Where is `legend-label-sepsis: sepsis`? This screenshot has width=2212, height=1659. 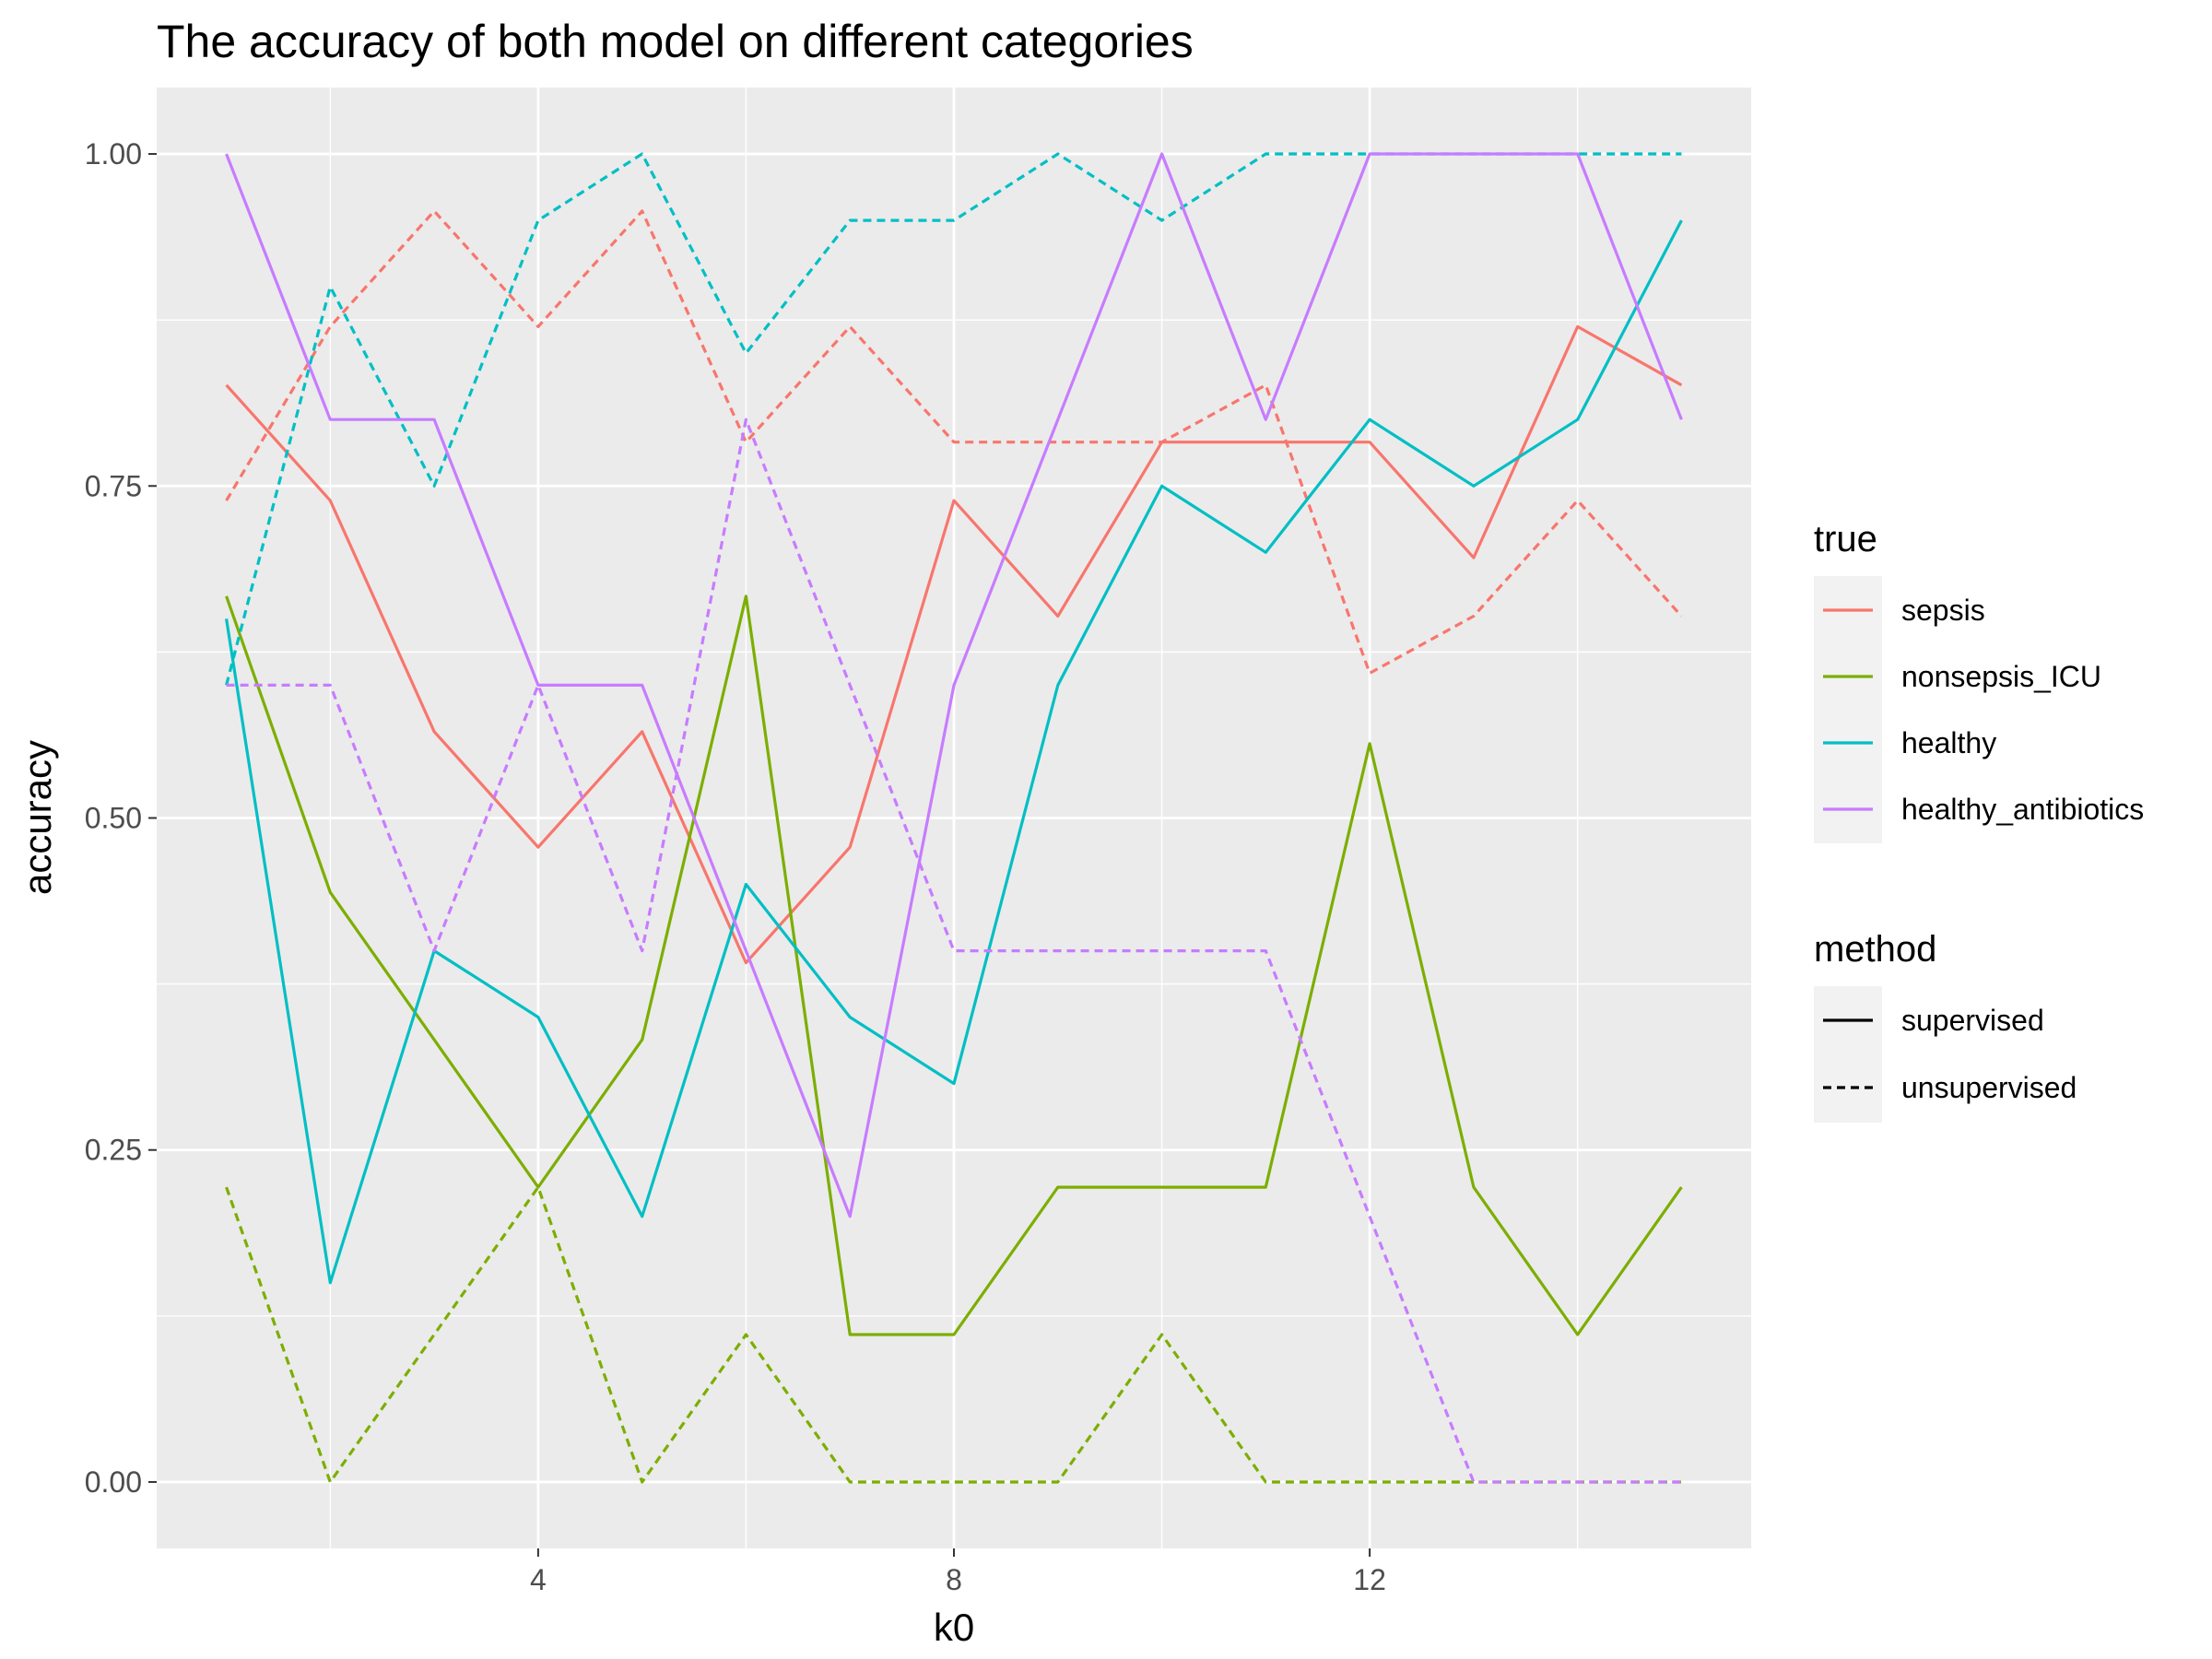
legend-label-sepsis: sepsis is located at coordinates (1943, 610).